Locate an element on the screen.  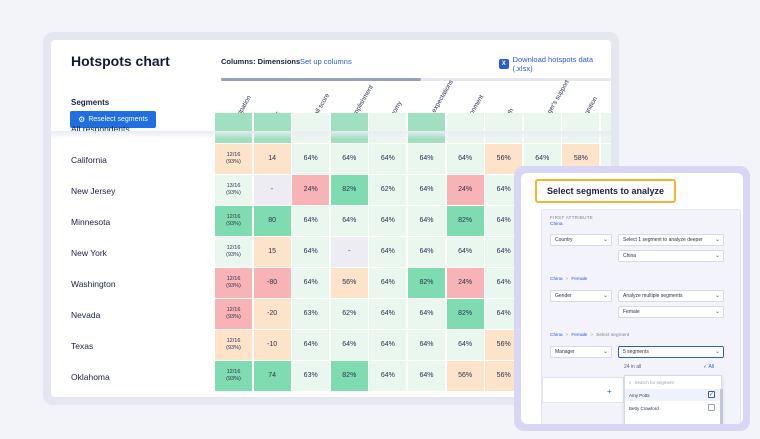
page-title: Hotspots chart is located at coordinates (120, 61).